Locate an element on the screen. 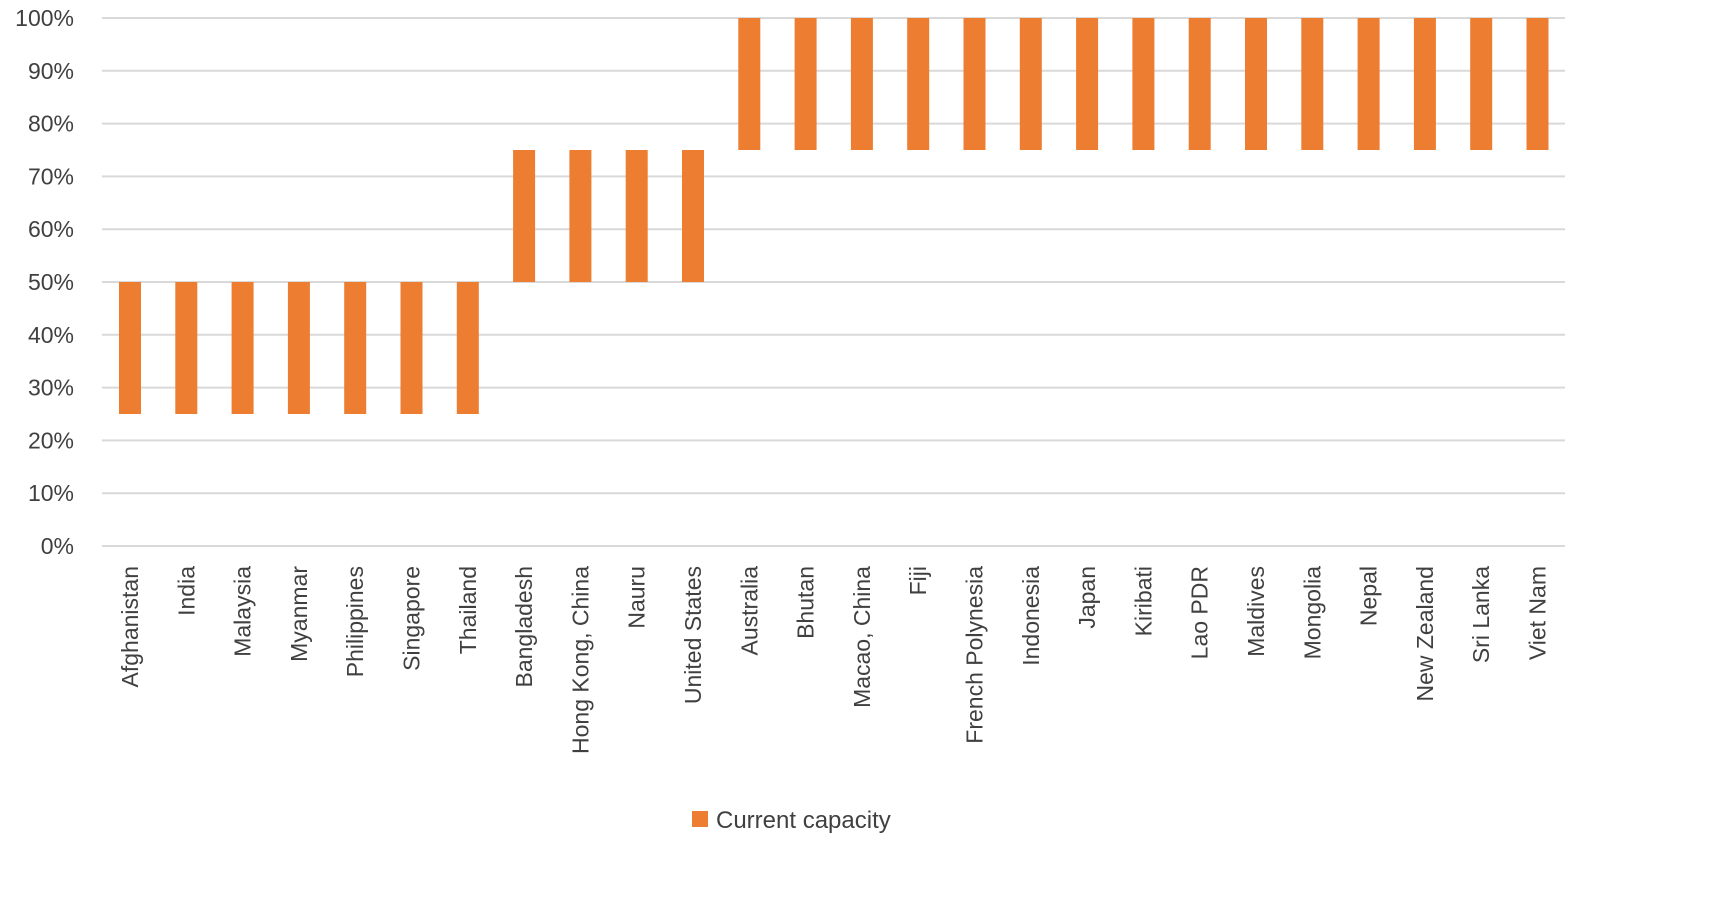 This screenshot has height=912, width=1714. x-tick-label: Viet Nam is located at coordinates (1538, 613).